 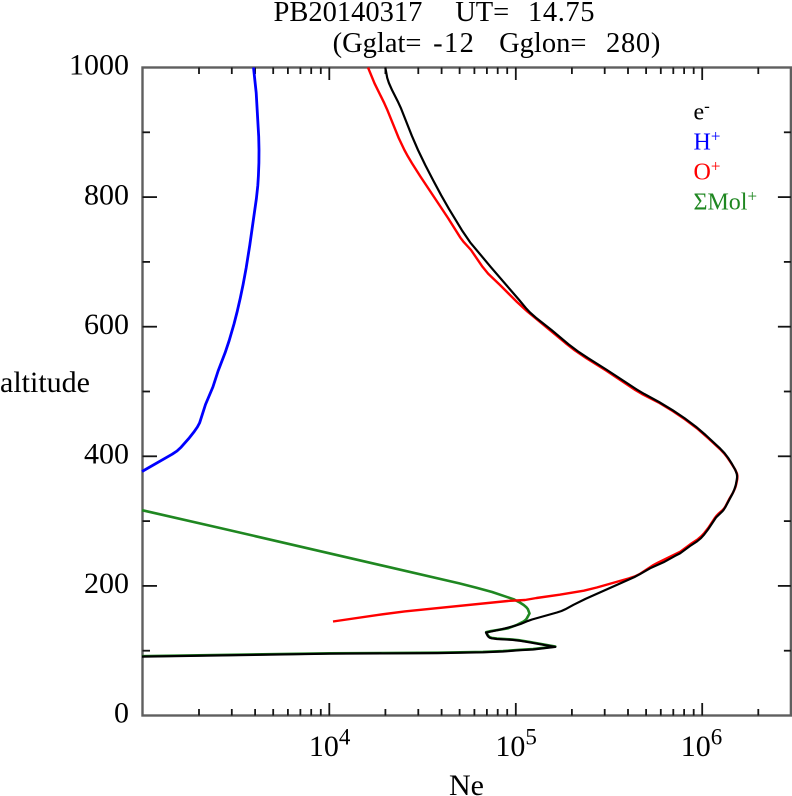 I want to click on svg-text: Ne, so click(x=466, y=782).